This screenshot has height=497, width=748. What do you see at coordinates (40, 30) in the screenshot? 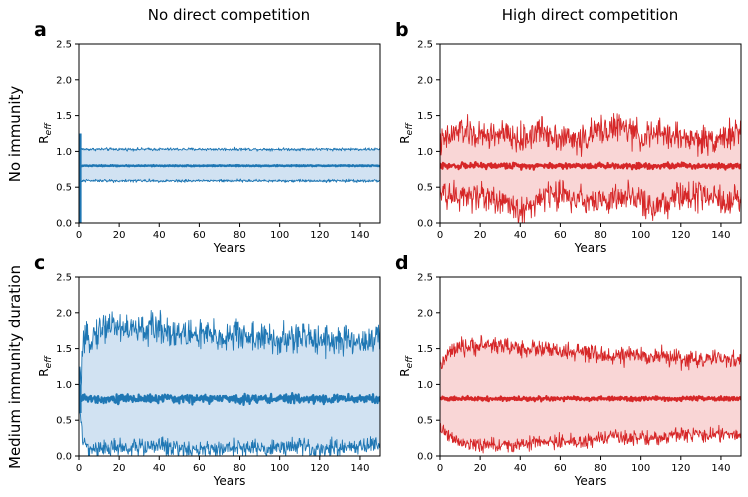
I see `panel-letter: a` at bounding box center [40, 30].